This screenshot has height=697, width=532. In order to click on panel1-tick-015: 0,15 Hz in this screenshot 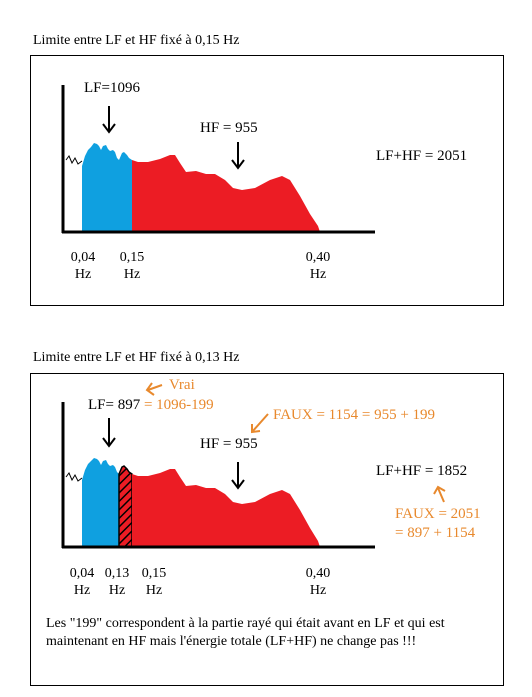, I will do `click(132, 266)`.